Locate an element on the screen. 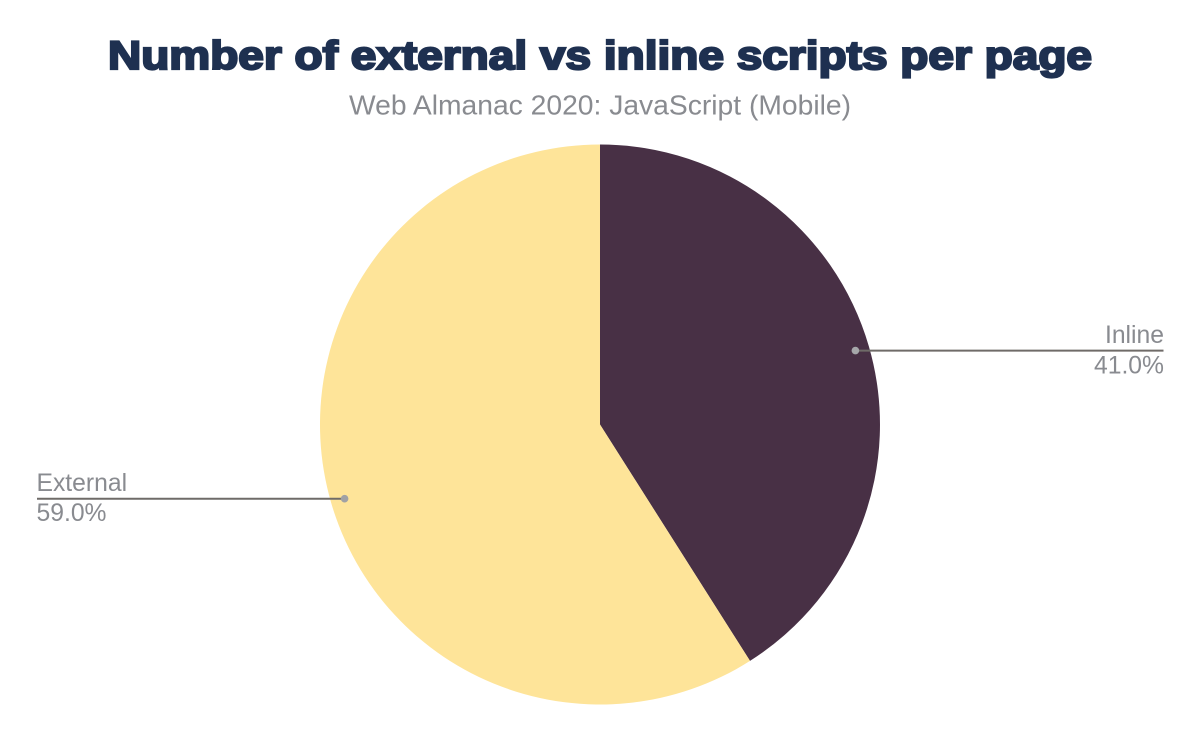  svg-text:Web Almanac 2020: JavaScript (: Web Almanac 2020: JavaScript (Mobile) is located at coordinates (600, 105).